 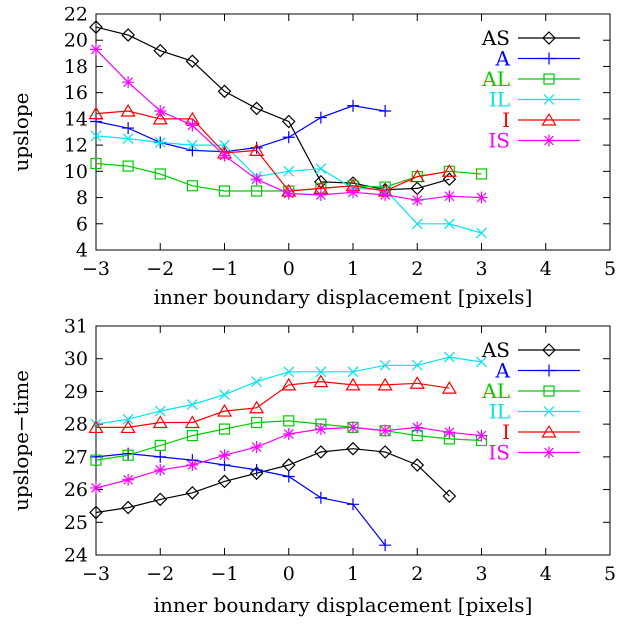 I want to click on legend-label: AS, so click(x=495, y=38).